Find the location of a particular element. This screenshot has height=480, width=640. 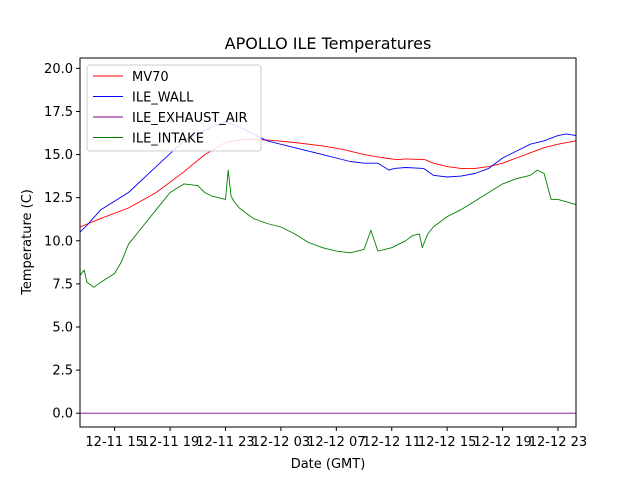

y-tick-label: 12.5 is located at coordinates (58, 198).